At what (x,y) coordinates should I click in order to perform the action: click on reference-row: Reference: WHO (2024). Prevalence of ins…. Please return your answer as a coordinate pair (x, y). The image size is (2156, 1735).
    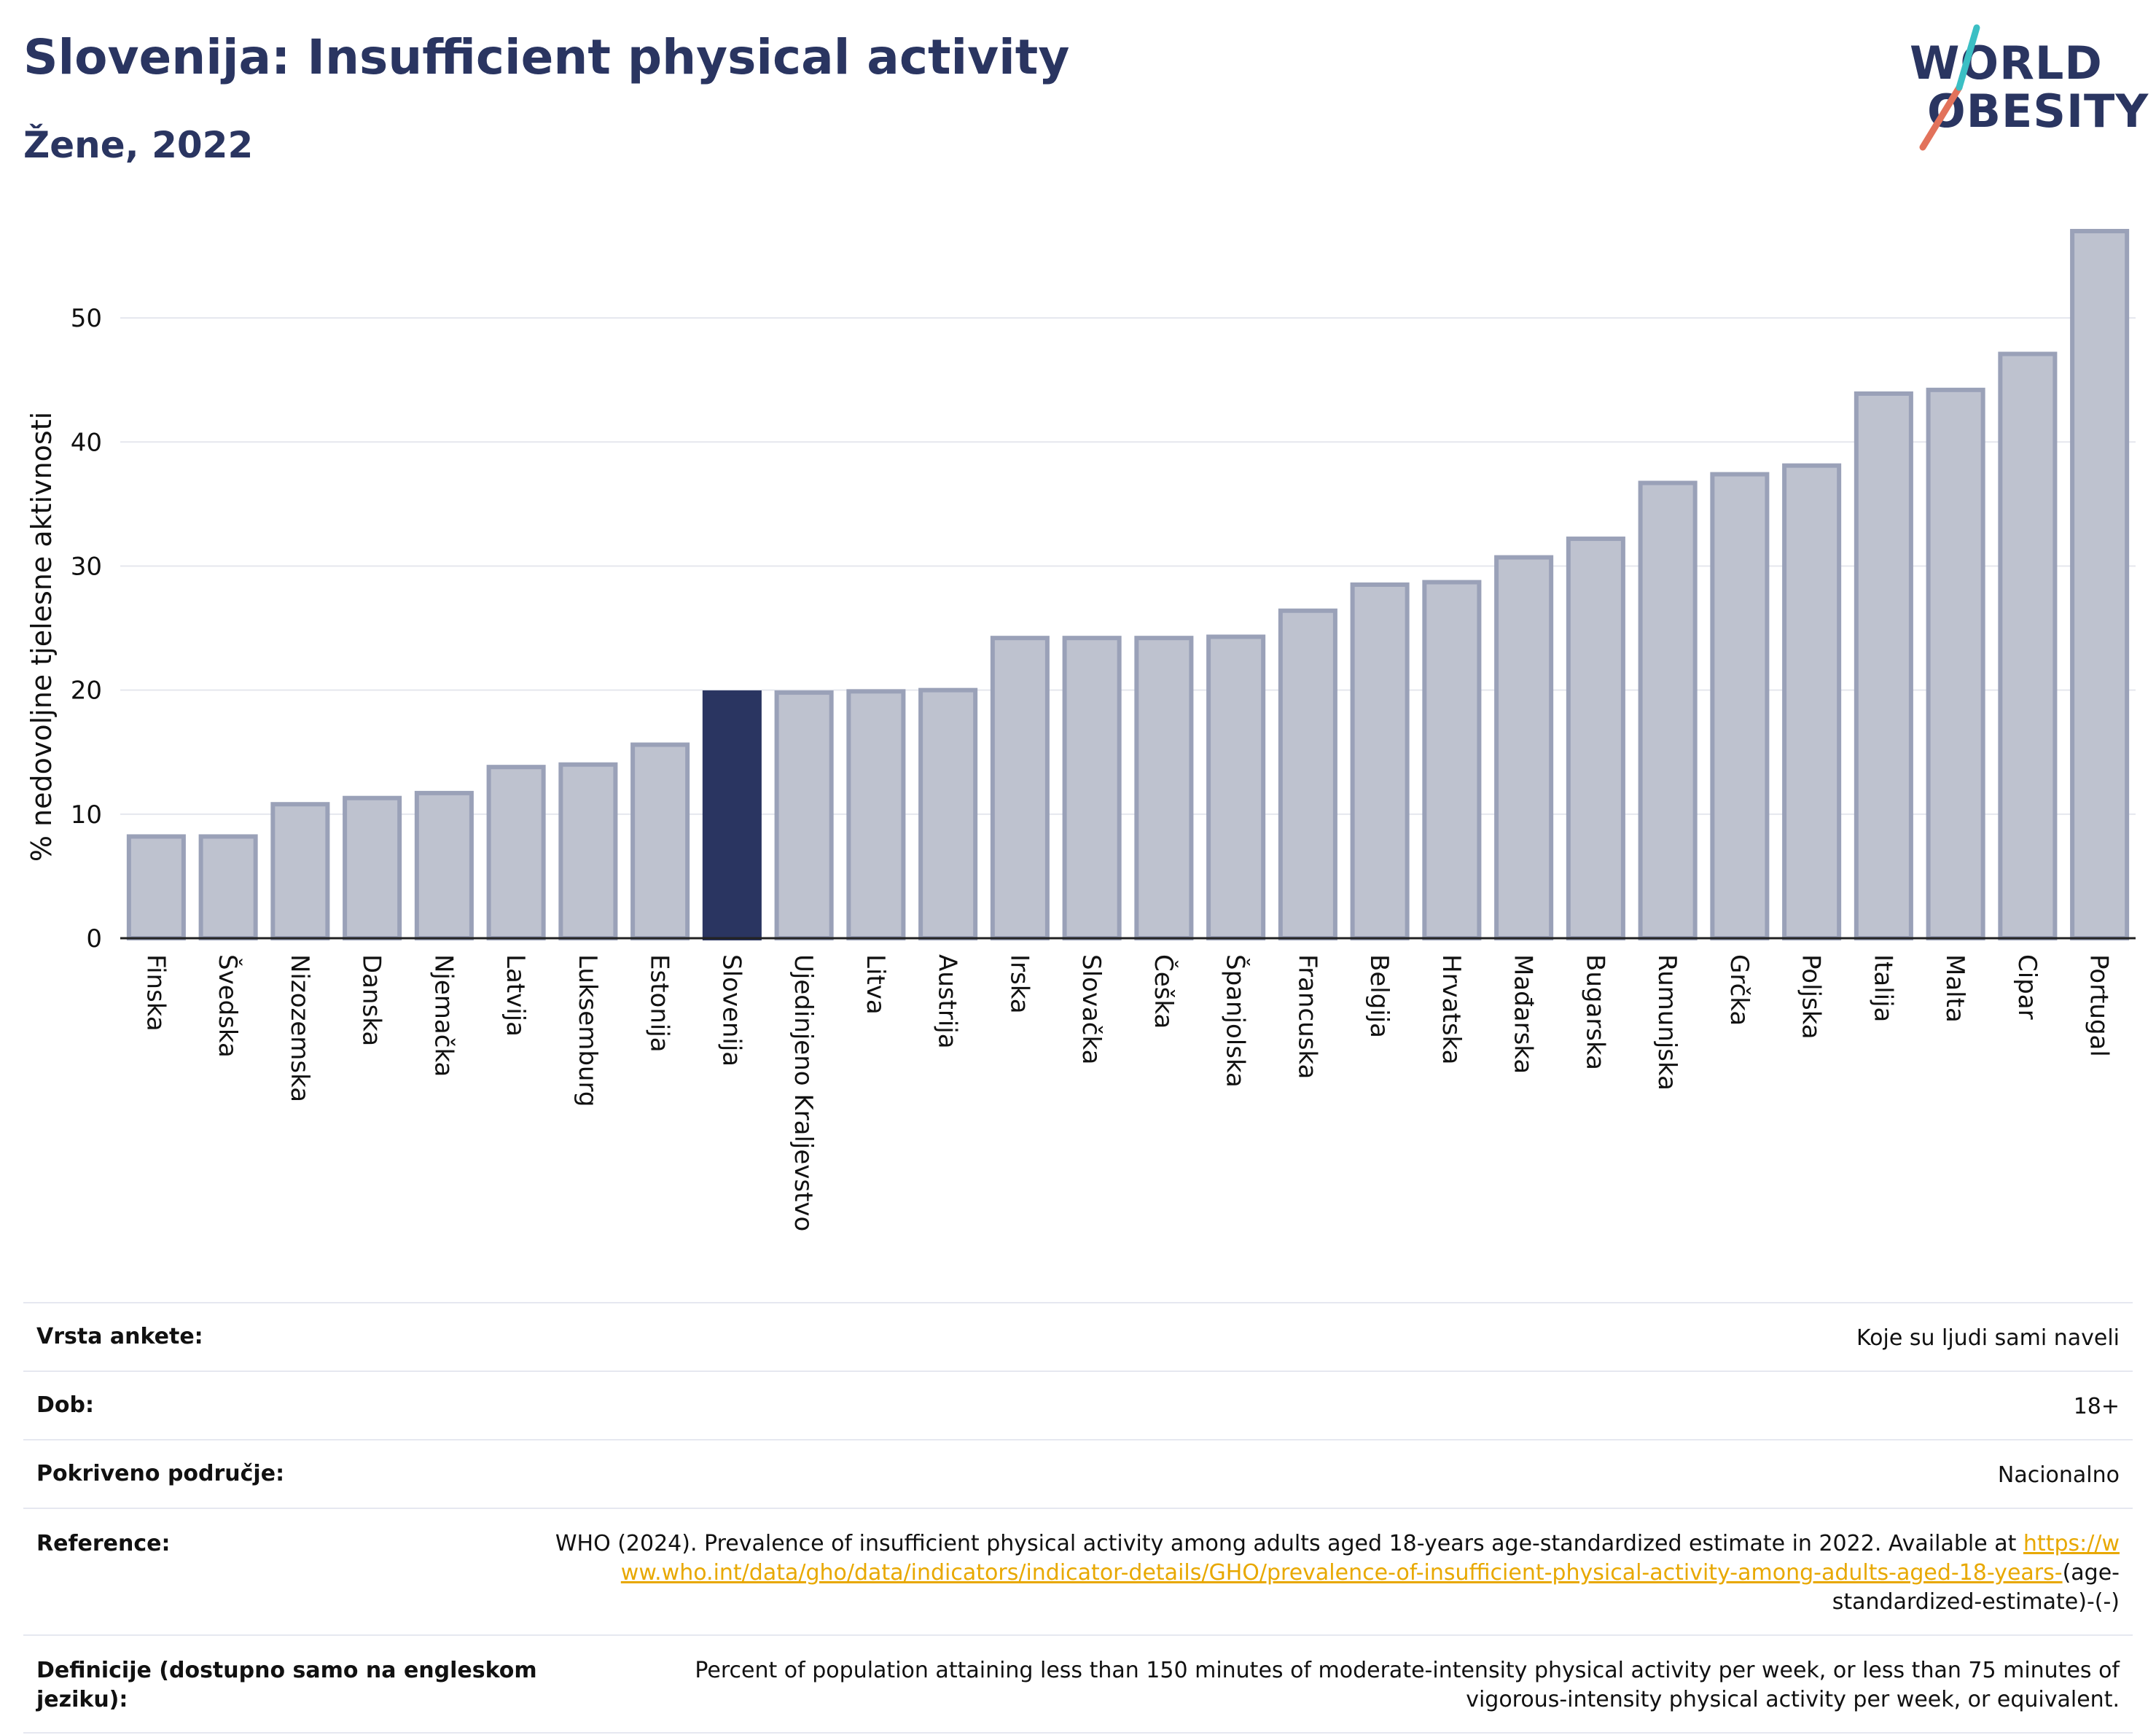
    Looking at the image, I should click on (1078, 1571).